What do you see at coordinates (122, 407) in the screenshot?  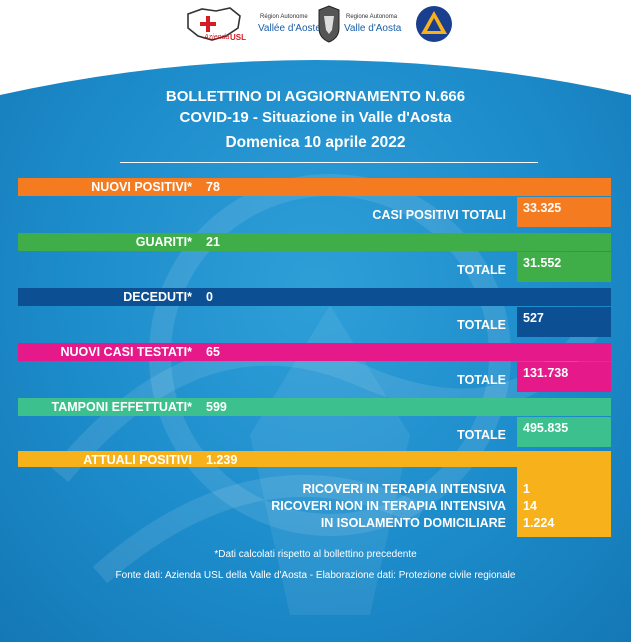 I see `swabs-label: TAMPONI EFFETTUATI*` at bounding box center [122, 407].